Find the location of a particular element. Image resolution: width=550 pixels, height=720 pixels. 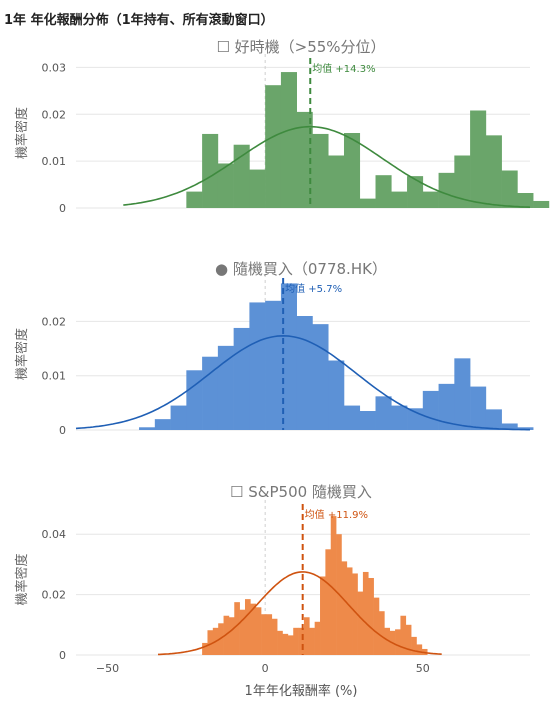

x-axis-label: 1年年化報酬率 (%) is located at coordinates (301, 691).